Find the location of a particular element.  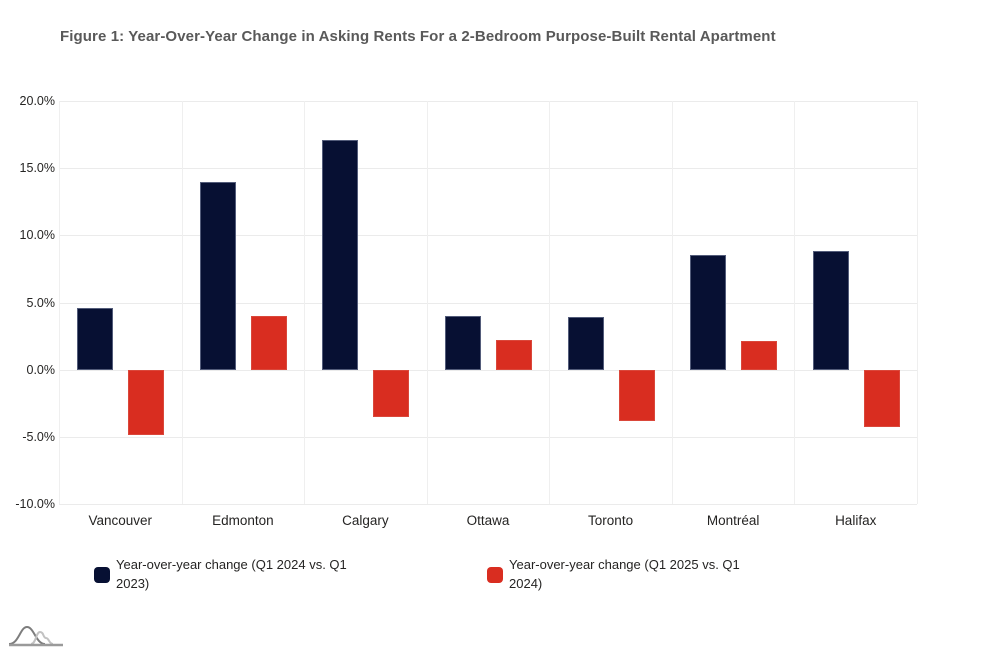

bar-montreal-q1-2025 is located at coordinates (759, 355).